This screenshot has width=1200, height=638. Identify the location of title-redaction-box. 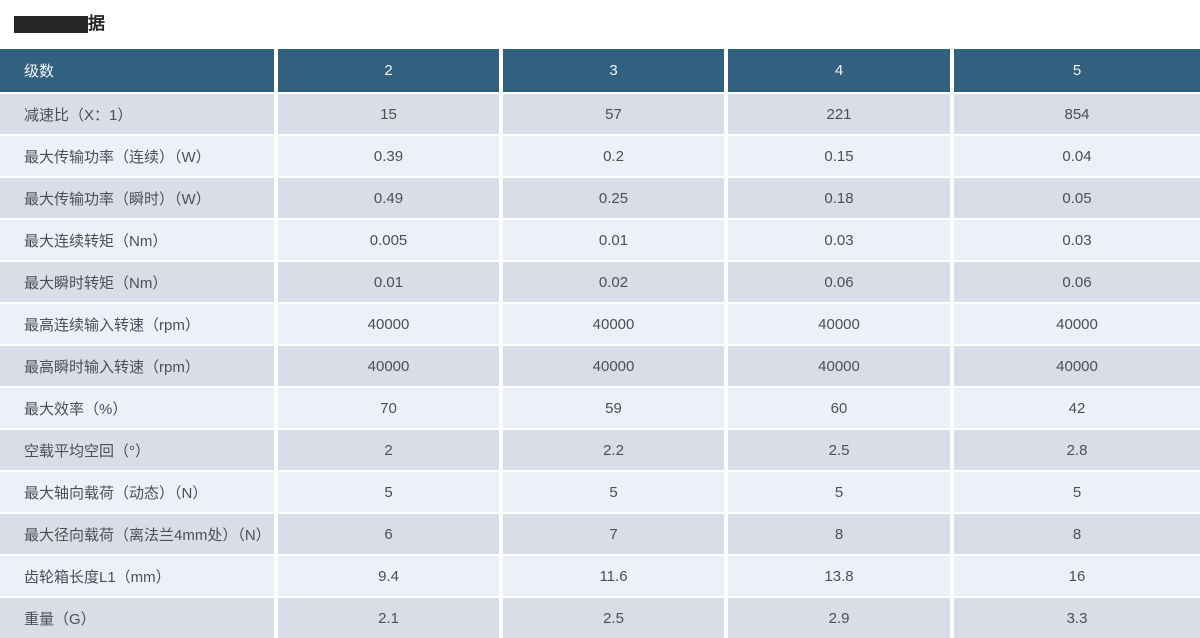
(51, 24).